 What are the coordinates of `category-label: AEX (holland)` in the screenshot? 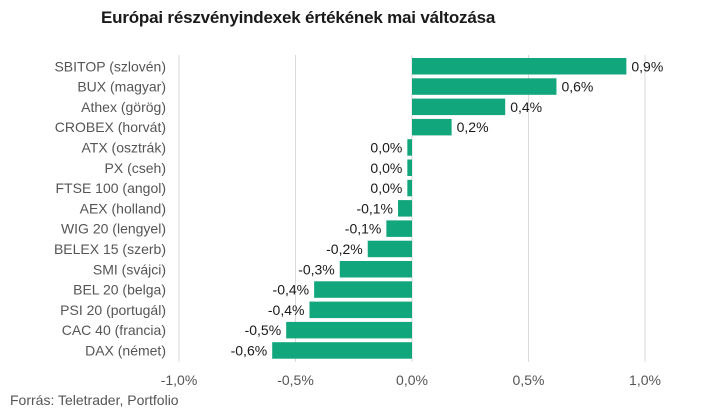 It's located at (123, 208).